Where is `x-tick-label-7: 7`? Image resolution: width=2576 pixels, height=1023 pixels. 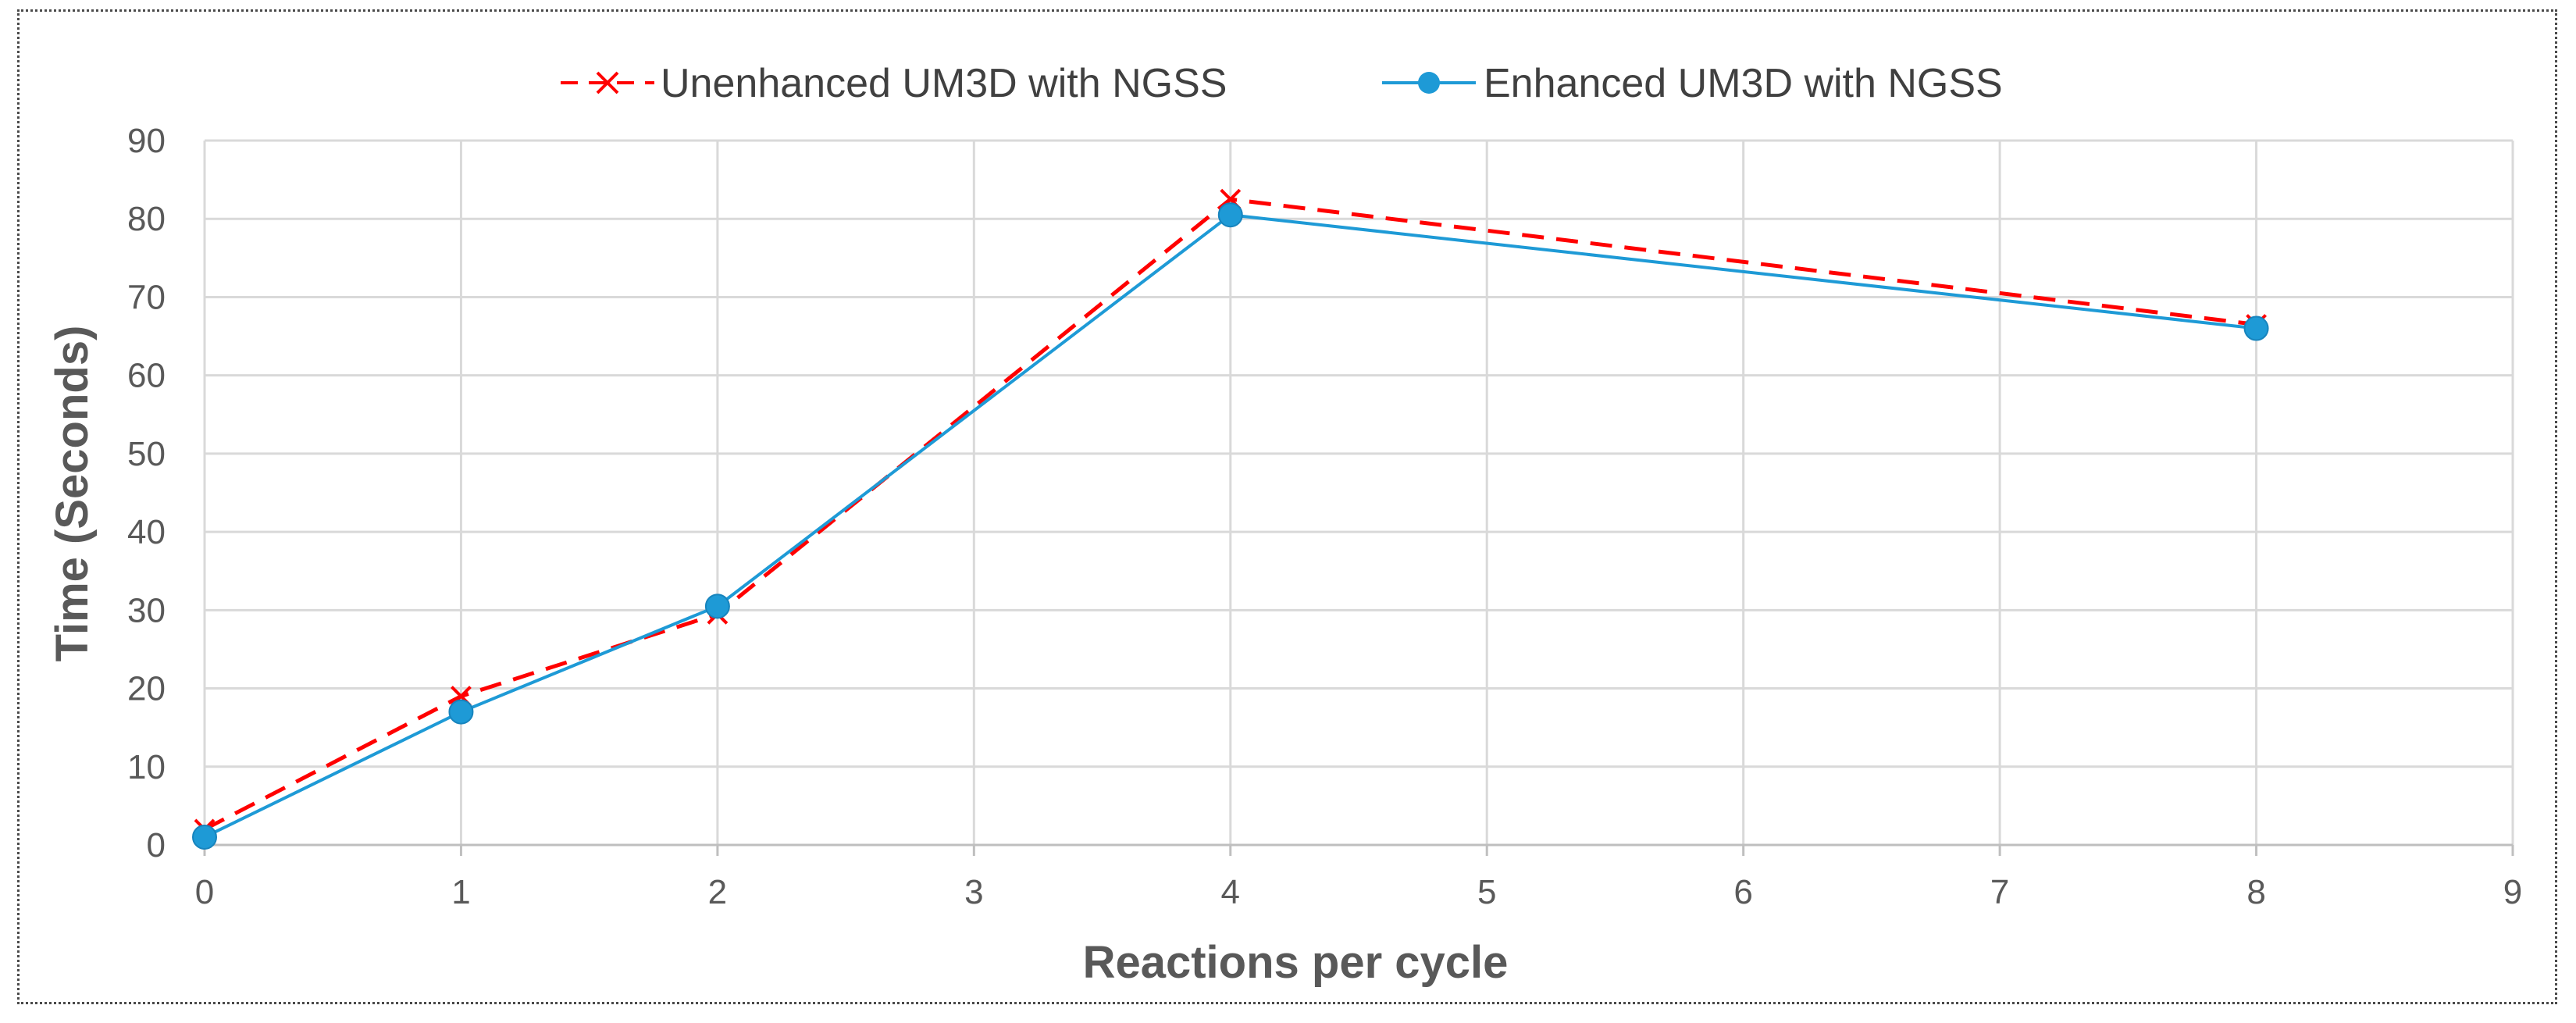
x-tick-label-7: 7 is located at coordinates (1999, 892).